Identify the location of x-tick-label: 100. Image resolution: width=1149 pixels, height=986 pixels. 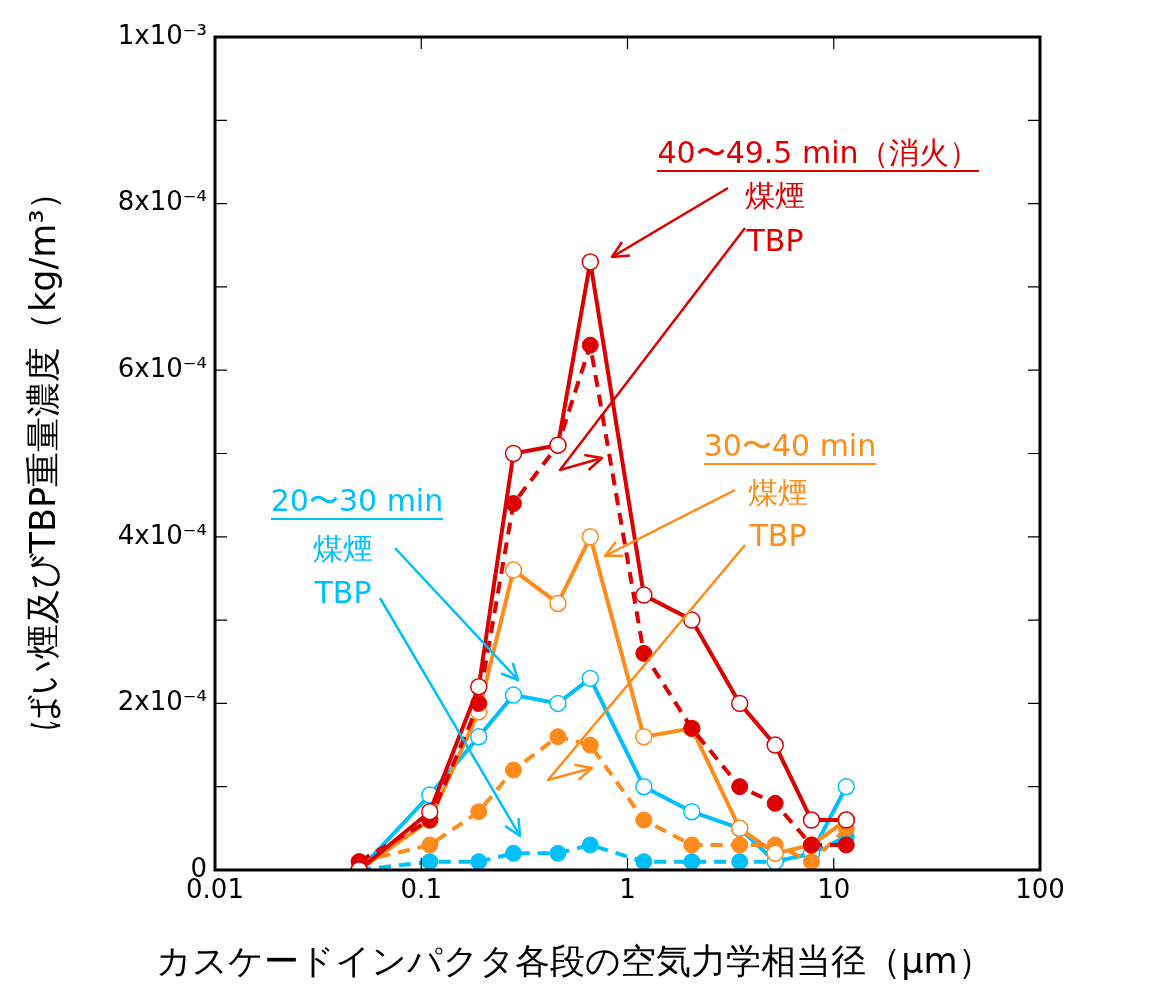
(1040, 889).